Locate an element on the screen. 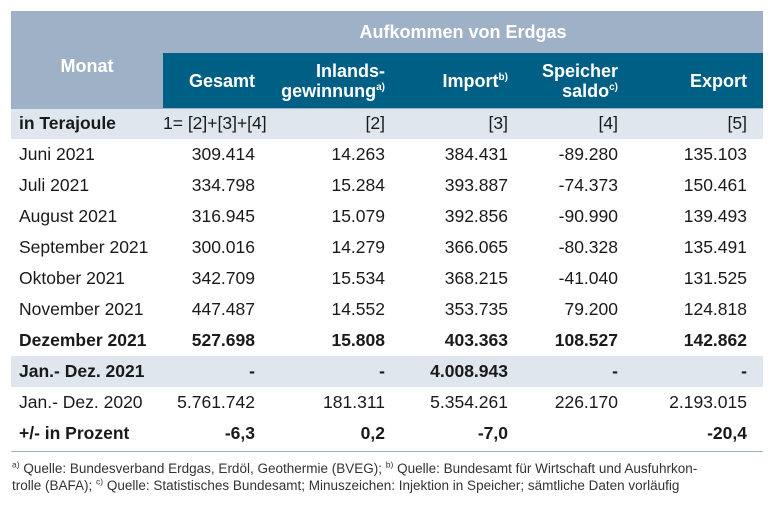  cell-inl: - is located at coordinates (382, 371).